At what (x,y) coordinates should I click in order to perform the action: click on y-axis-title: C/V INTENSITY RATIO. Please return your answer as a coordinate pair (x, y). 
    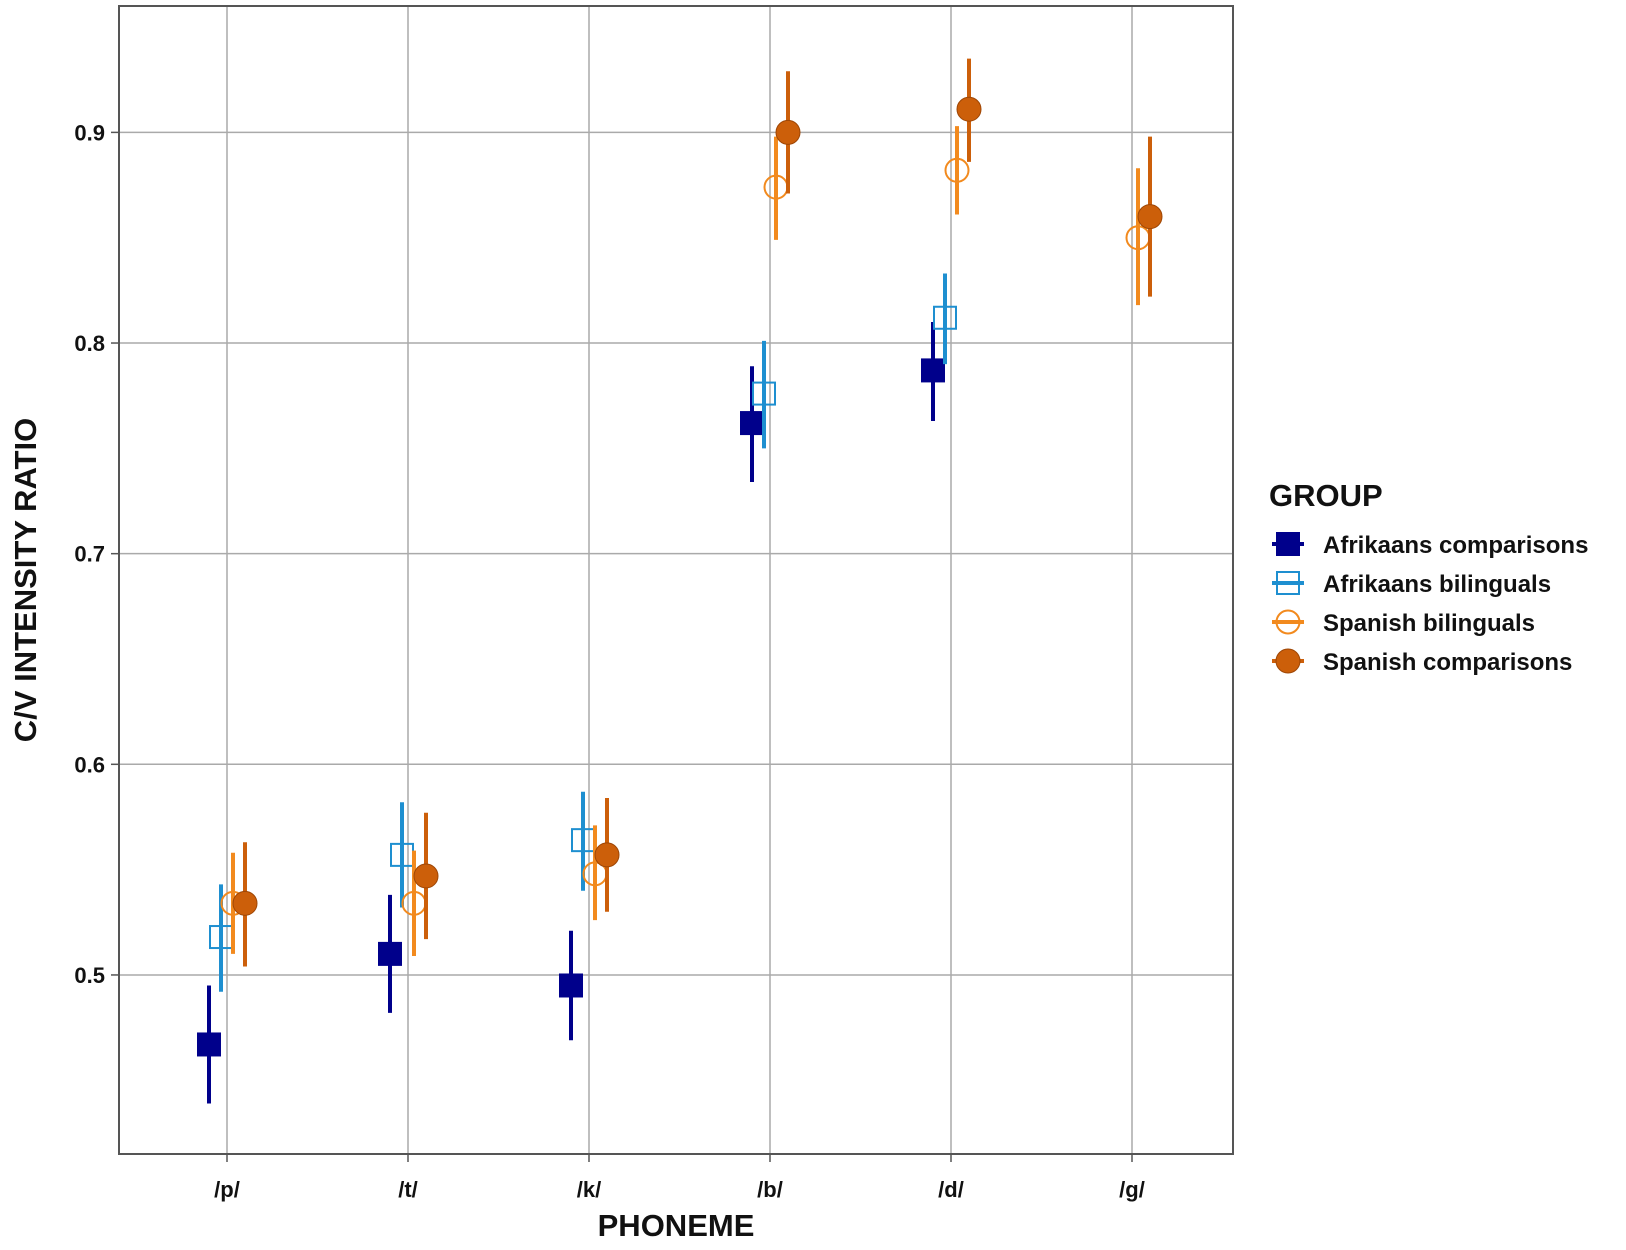
    Looking at the image, I should click on (25, 580).